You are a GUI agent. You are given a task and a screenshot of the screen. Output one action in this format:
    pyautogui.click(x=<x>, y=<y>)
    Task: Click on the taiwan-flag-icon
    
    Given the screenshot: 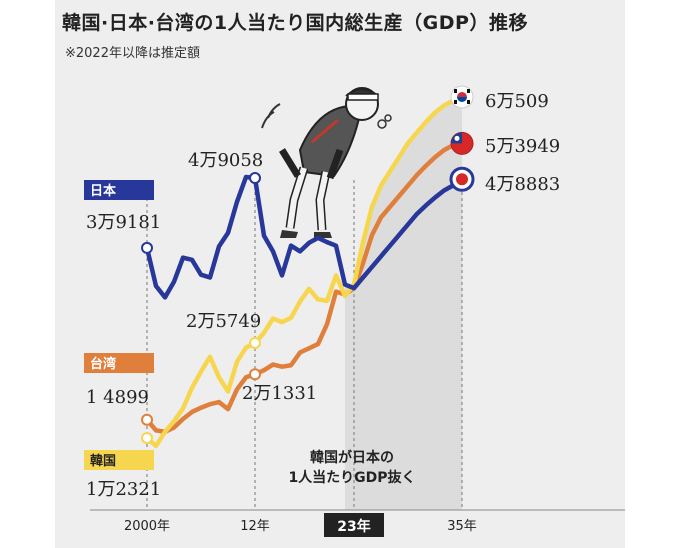 What is the action you would take?
    pyautogui.click(x=462, y=143)
    